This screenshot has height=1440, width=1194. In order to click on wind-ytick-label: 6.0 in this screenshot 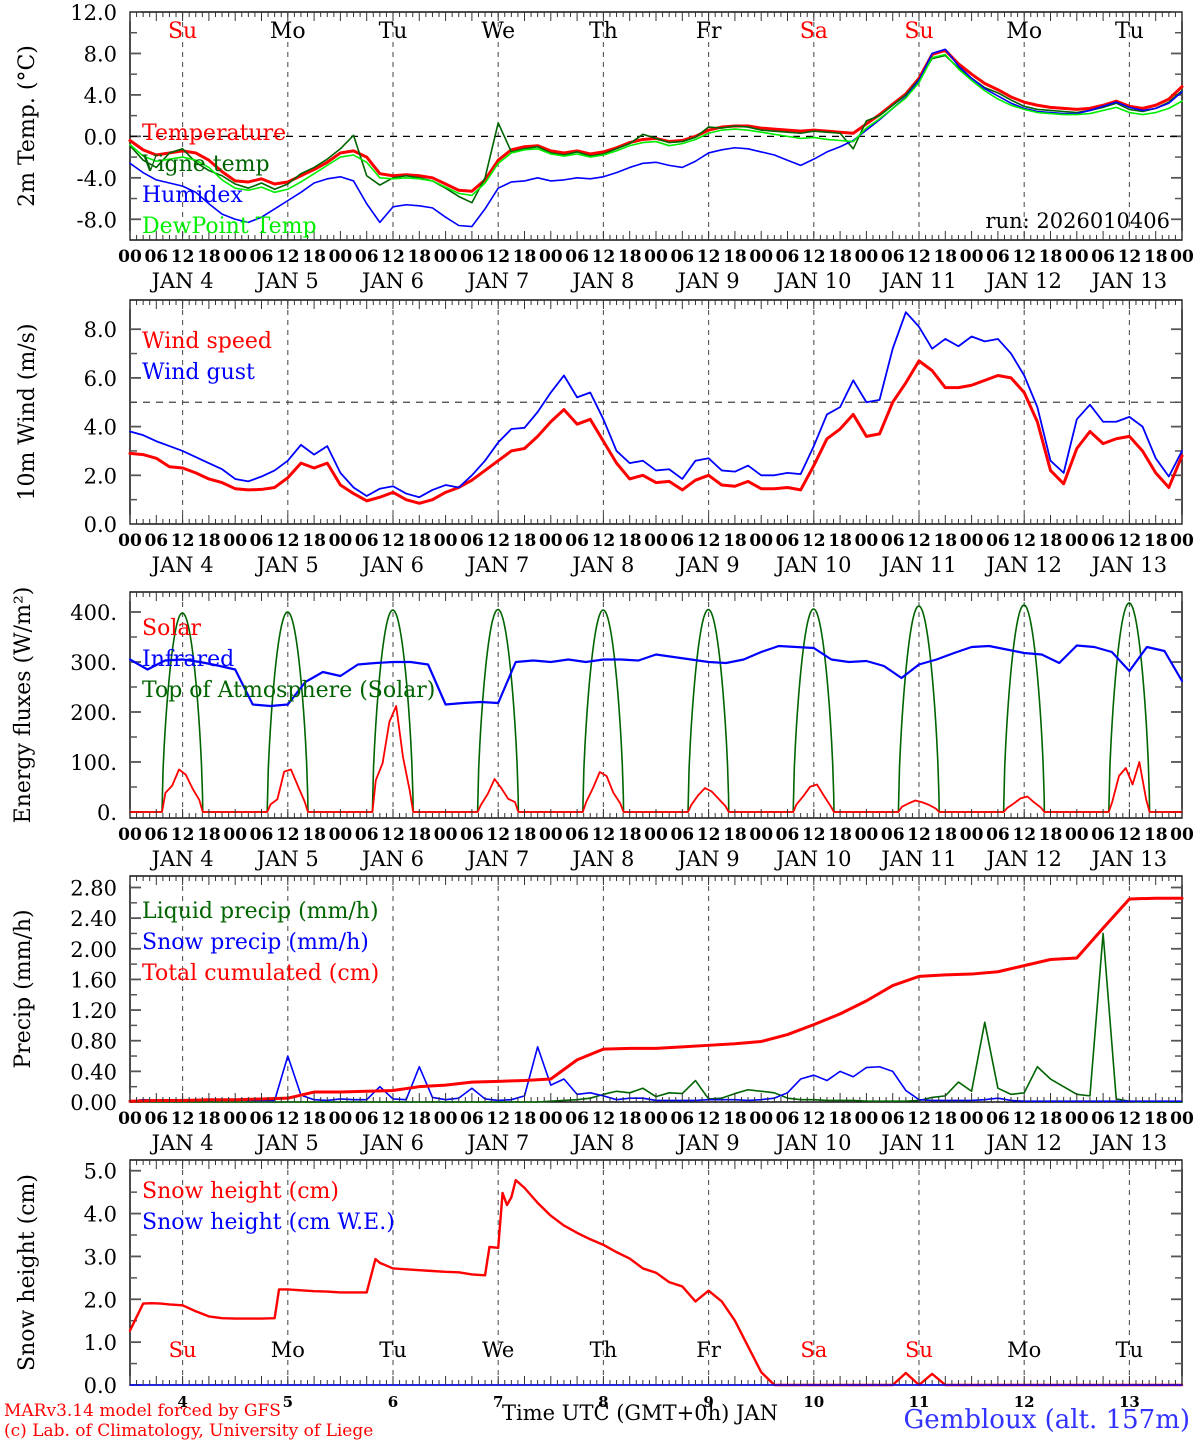, I will do `click(100, 379)`.